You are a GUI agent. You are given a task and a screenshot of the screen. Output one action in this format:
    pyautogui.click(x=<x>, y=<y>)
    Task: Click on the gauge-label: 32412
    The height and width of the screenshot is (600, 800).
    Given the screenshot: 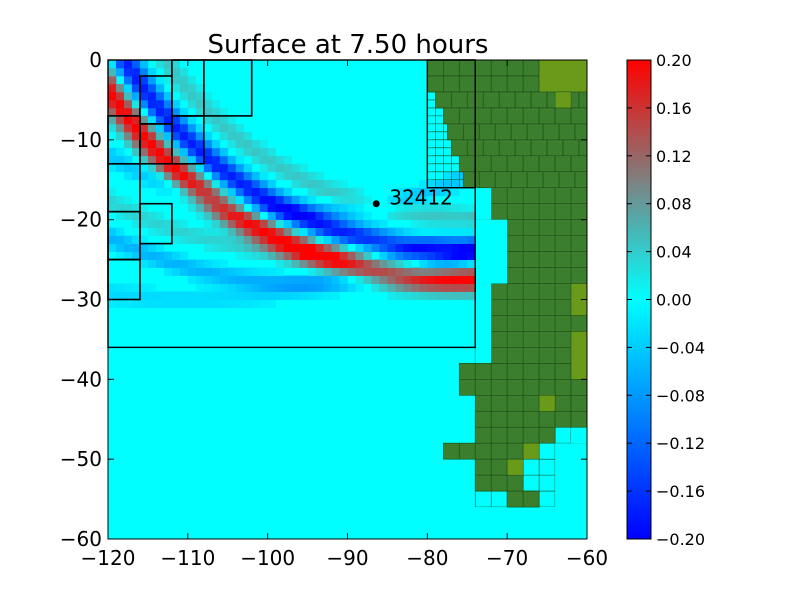 What is the action you would take?
    pyautogui.click(x=421, y=198)
    